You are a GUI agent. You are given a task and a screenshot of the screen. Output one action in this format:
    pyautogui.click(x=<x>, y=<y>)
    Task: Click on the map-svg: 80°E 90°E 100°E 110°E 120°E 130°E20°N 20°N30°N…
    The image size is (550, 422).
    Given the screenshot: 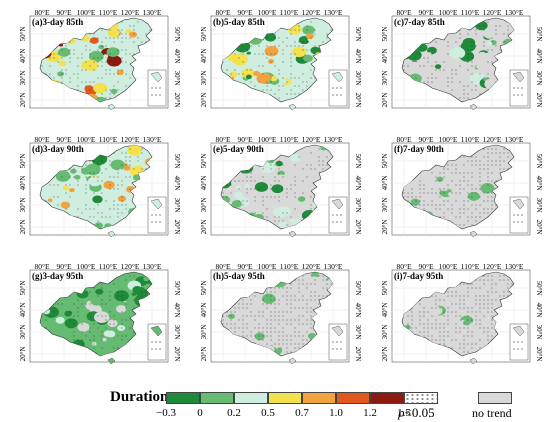 What is the action you would take?
    pyautogui.click(x=462, y=314)
    